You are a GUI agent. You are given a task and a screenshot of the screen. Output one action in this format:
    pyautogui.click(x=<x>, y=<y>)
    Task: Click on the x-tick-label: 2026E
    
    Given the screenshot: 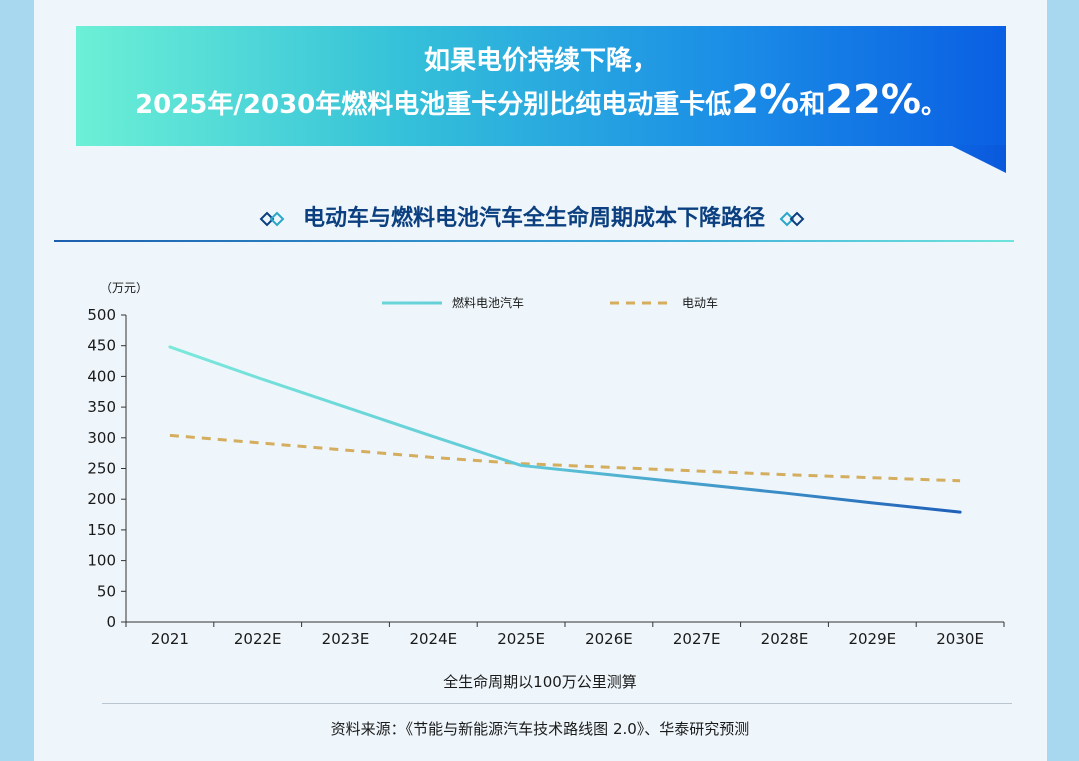 What is the action you would take?
    pyautogui.click(x=609, y=639)
    